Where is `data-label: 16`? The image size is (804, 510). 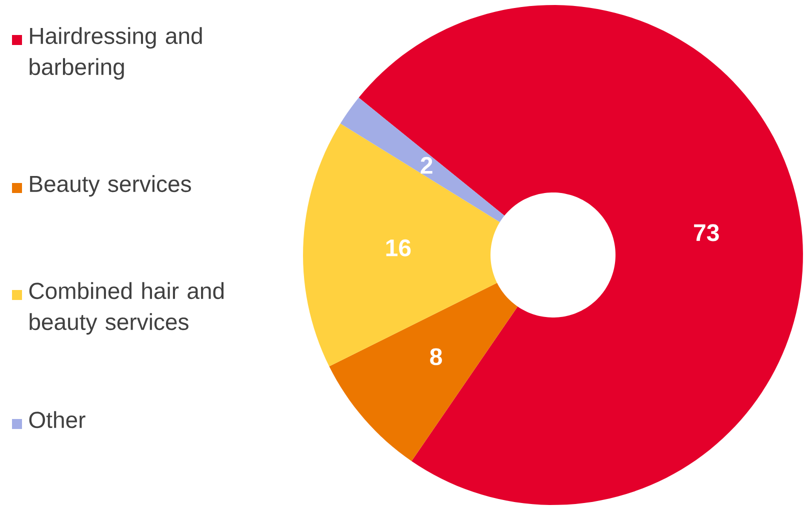 data-label: 16 is located at coordinates (398, 247).